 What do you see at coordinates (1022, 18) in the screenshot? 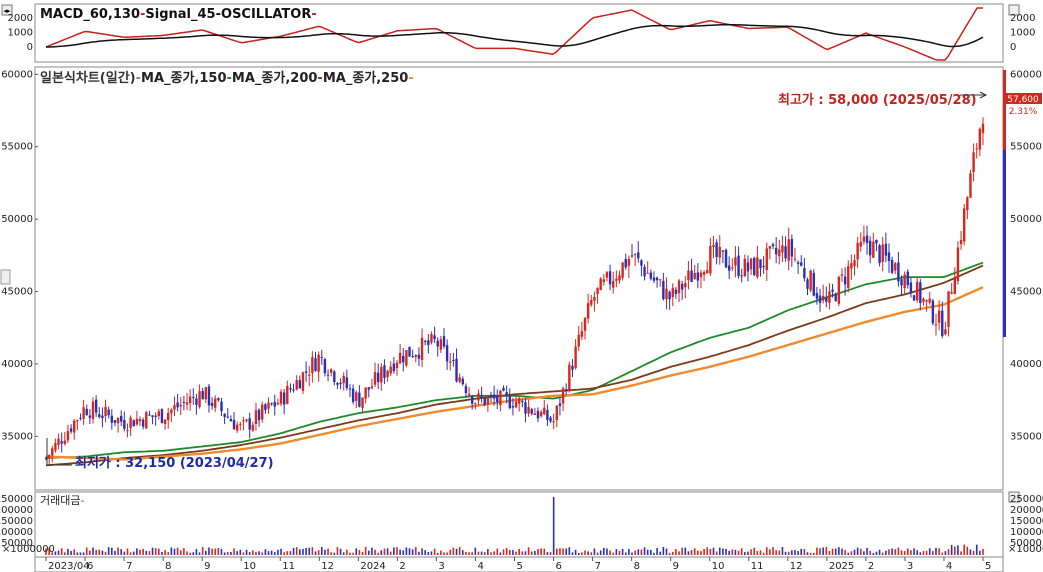
I see `macd-ytick-right: 2000` at bounding box center [1022, 18].